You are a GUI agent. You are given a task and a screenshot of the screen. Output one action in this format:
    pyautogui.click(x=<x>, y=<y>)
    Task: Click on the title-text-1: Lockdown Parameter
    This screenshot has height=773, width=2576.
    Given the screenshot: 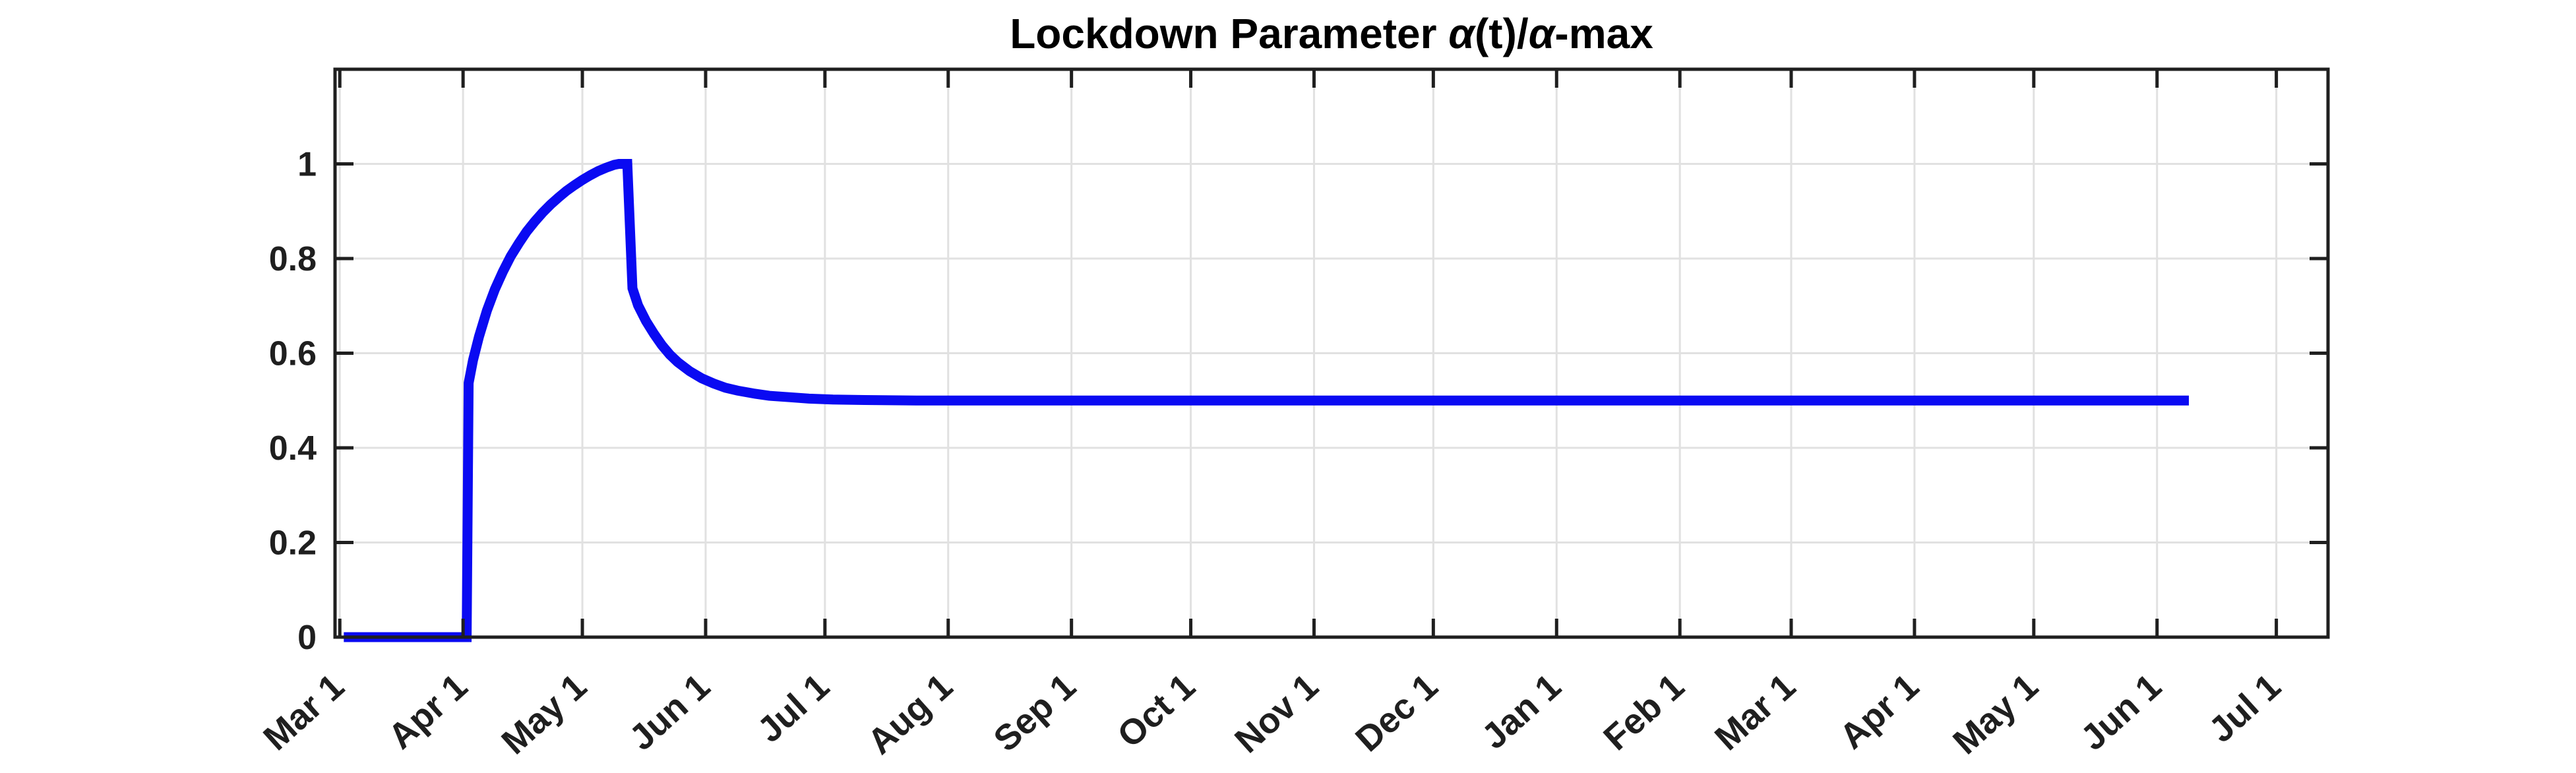 What is the action you would take?
    pyautogui.click(x=1229, y=33)
    